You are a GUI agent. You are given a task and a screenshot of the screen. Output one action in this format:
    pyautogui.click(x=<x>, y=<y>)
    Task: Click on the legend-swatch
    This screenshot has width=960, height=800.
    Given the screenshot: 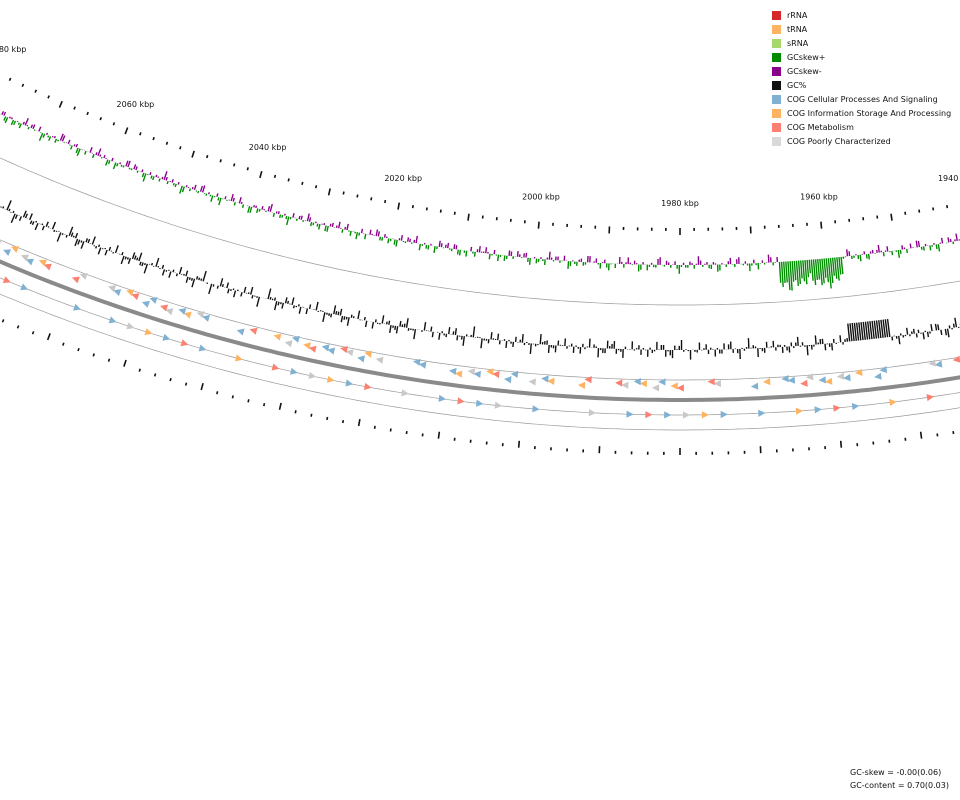 What is the action you would take?
    pyautogui.click(x=776, y=99)
    